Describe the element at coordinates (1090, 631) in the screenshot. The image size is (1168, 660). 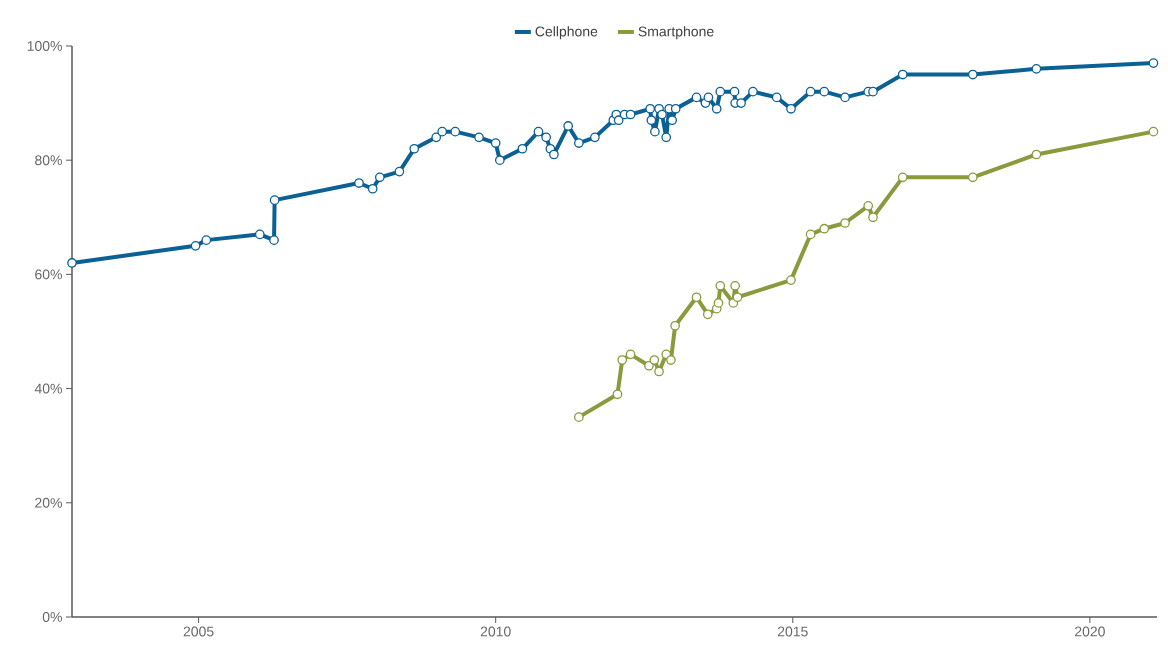
I see `x-tick-label: 2020` at that location.